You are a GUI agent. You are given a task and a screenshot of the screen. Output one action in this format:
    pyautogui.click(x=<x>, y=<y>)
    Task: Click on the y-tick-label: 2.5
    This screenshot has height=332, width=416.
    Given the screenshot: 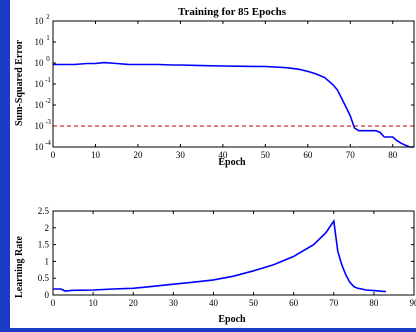 What is the action you would take?
    pyautogui.click(x=44, y=211)
    